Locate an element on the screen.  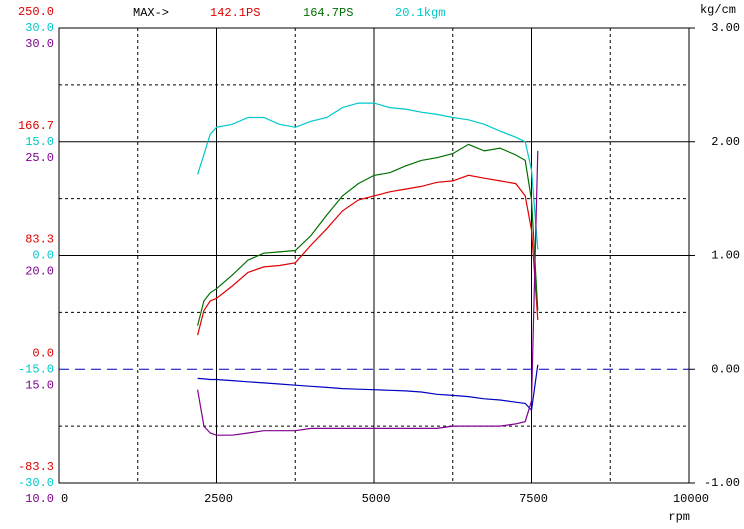
x-tick-label: 5000 is located at coordinates (376, 499).